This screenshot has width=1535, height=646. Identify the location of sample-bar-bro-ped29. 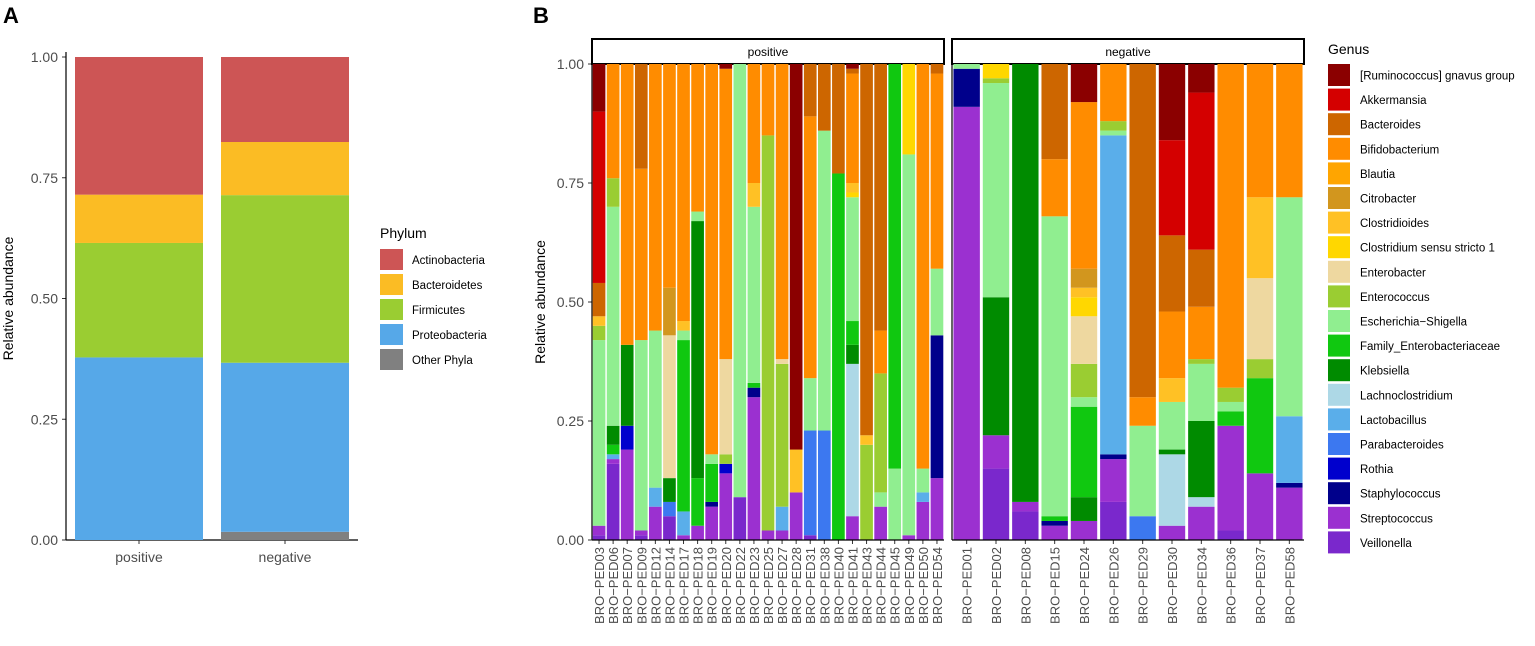
(1142, 302).